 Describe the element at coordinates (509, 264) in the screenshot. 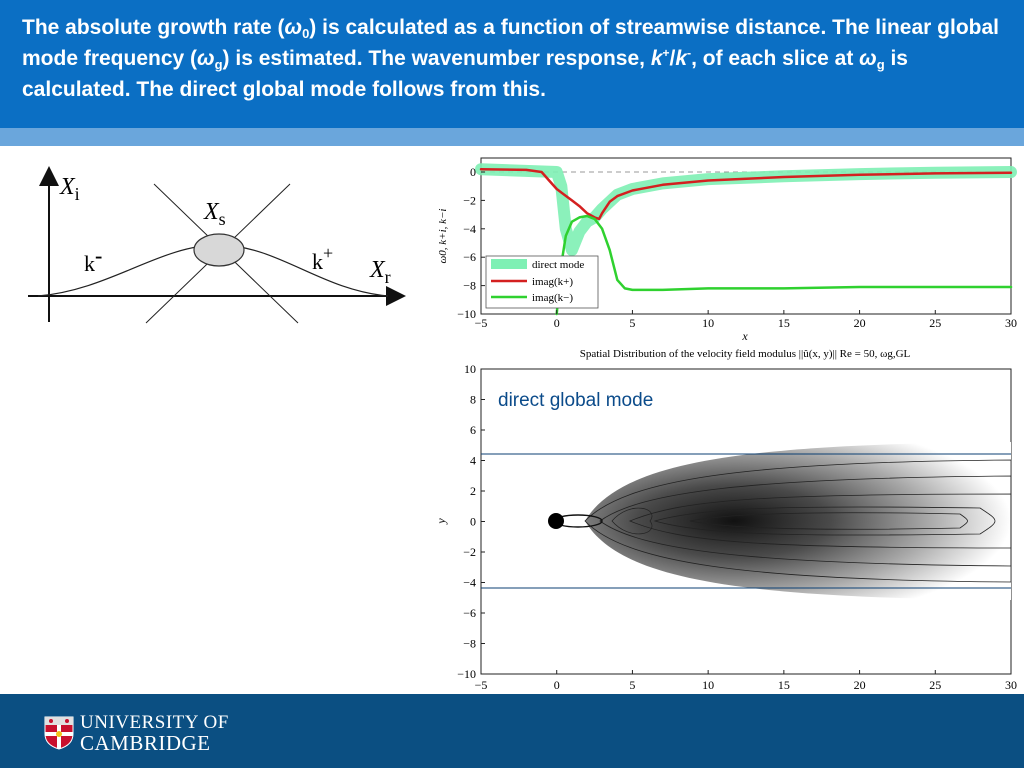

I see `legend-direct-mode-swatch` at that location.